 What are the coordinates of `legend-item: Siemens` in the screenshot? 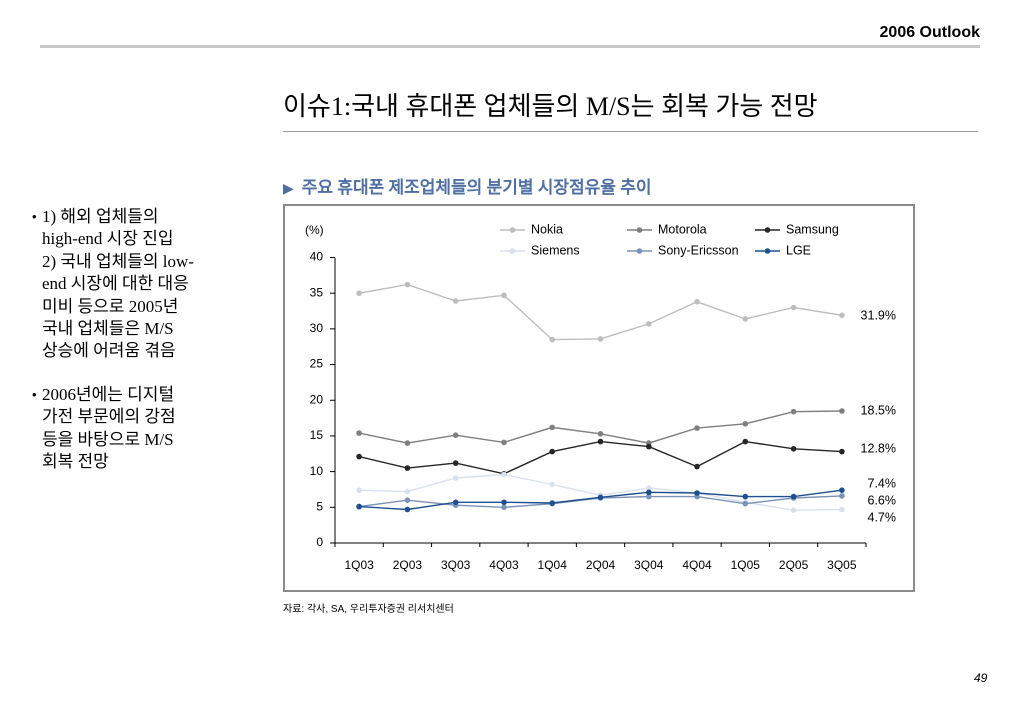 It's located at (540, 250).